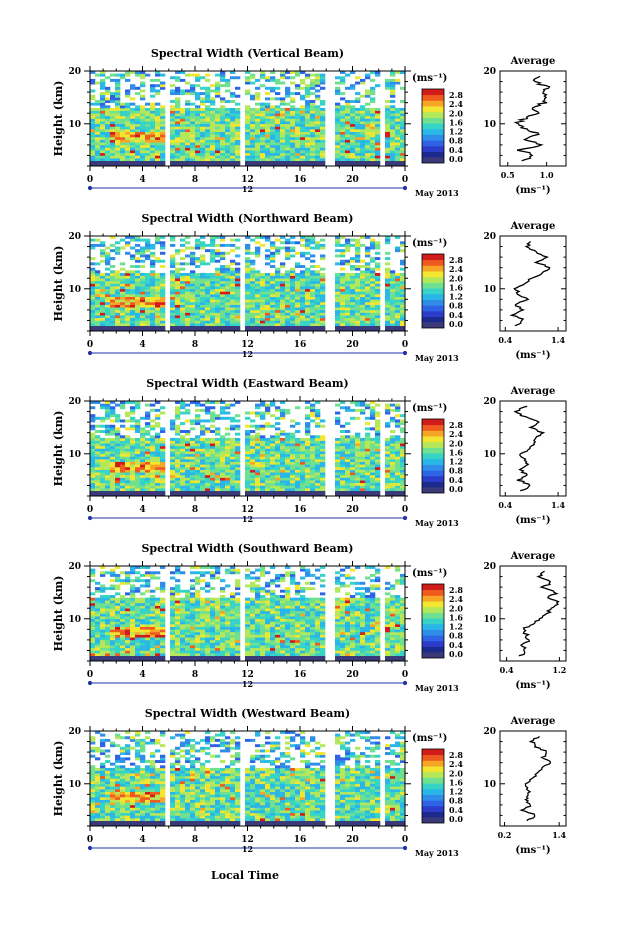 This screenshot has height=929, width=620. Describe the element at coordinates (532, 355) in the screenshot. I see `average-unit: (ms⁻¹)` at that location.